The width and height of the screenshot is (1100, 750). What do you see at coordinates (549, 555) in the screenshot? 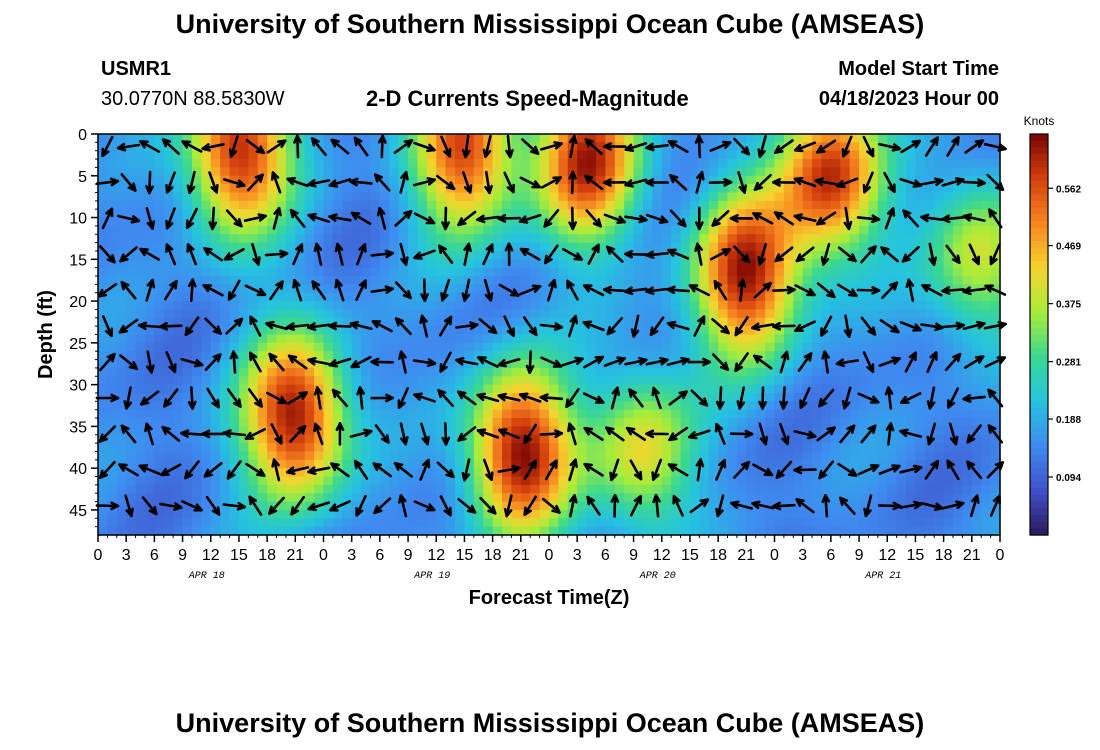
I see `x-tick-label: 0` at bounding box center [549, 555].